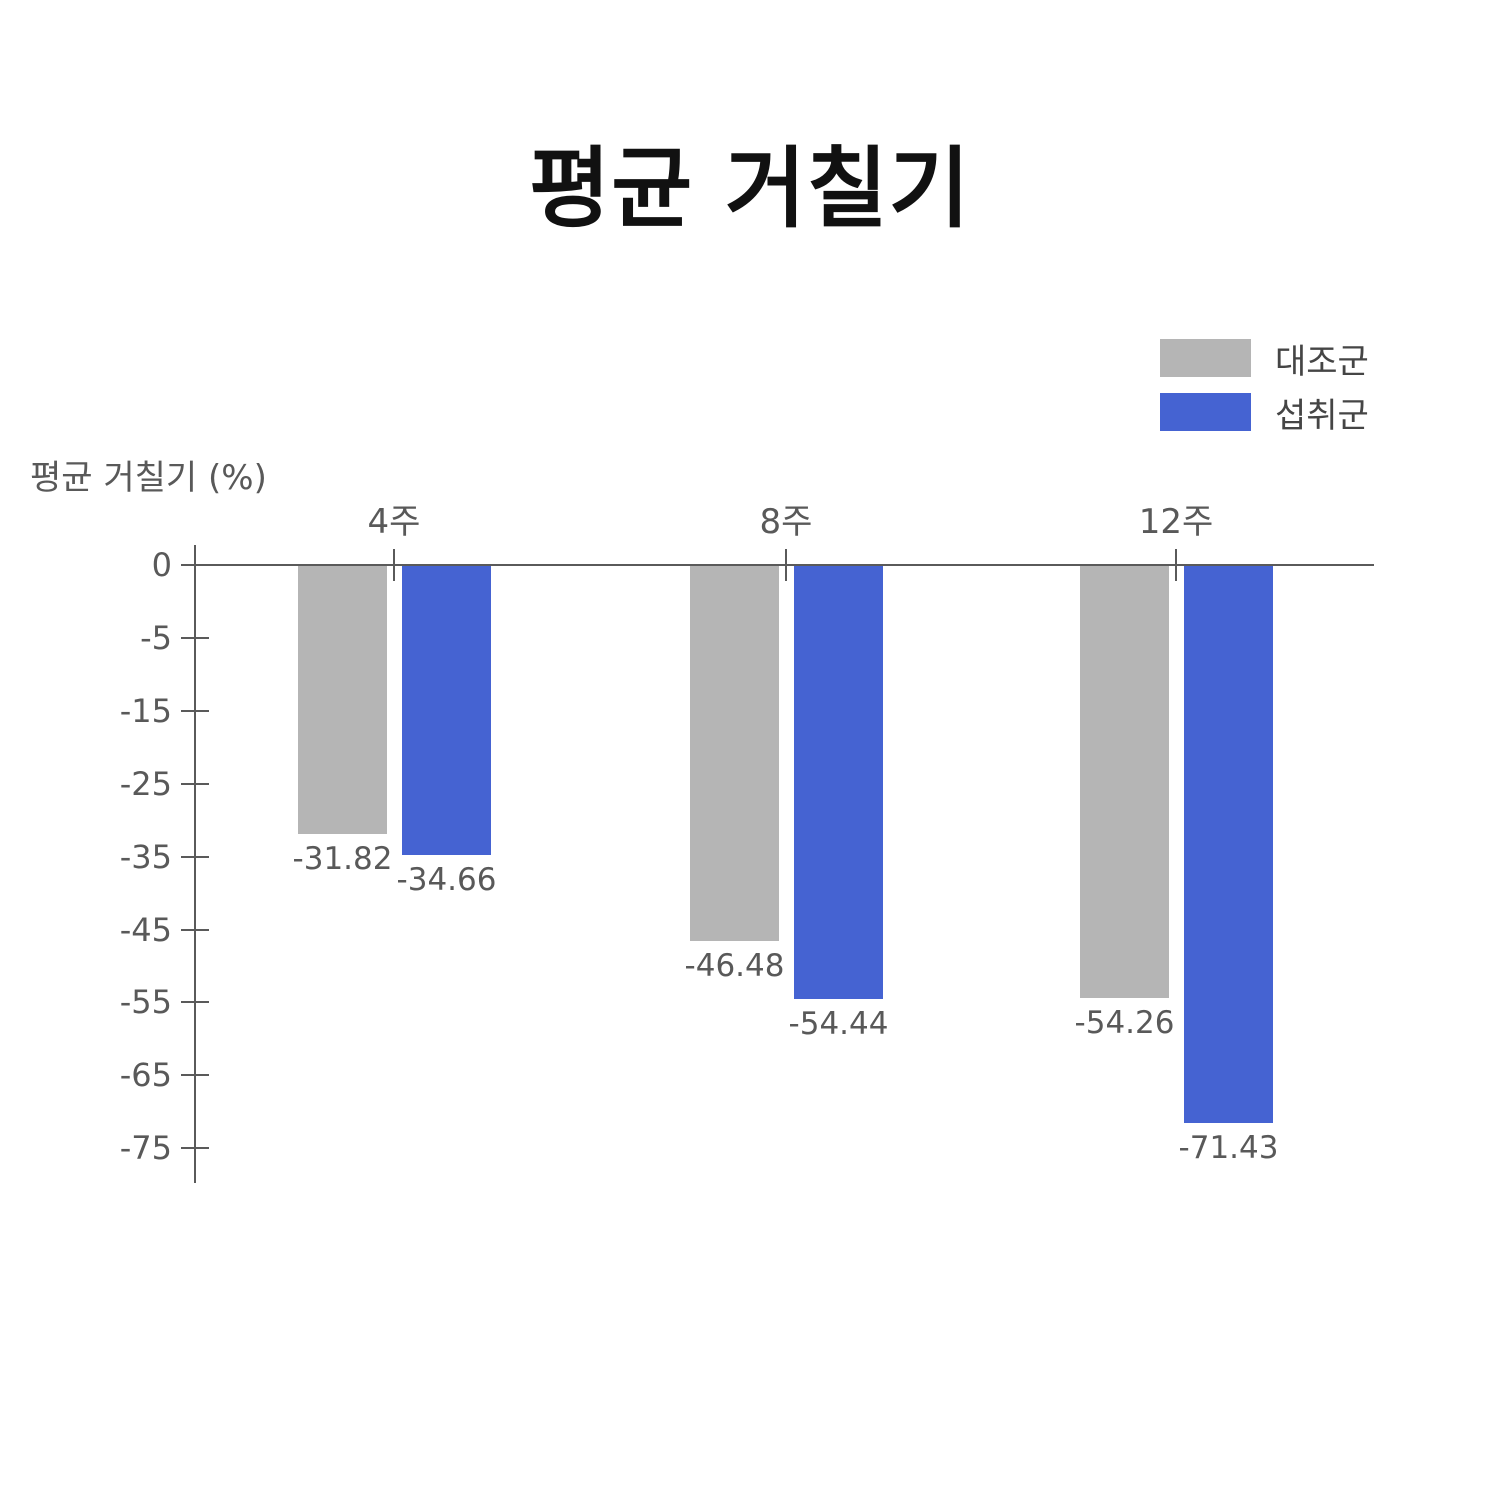 The width and height of the screenshot is (1500, 1500). What do you see at coordinates (1264, 360) in the screenshot?
I see `legend-item-control-group: 대조군` at bounding box center [1264, 360].